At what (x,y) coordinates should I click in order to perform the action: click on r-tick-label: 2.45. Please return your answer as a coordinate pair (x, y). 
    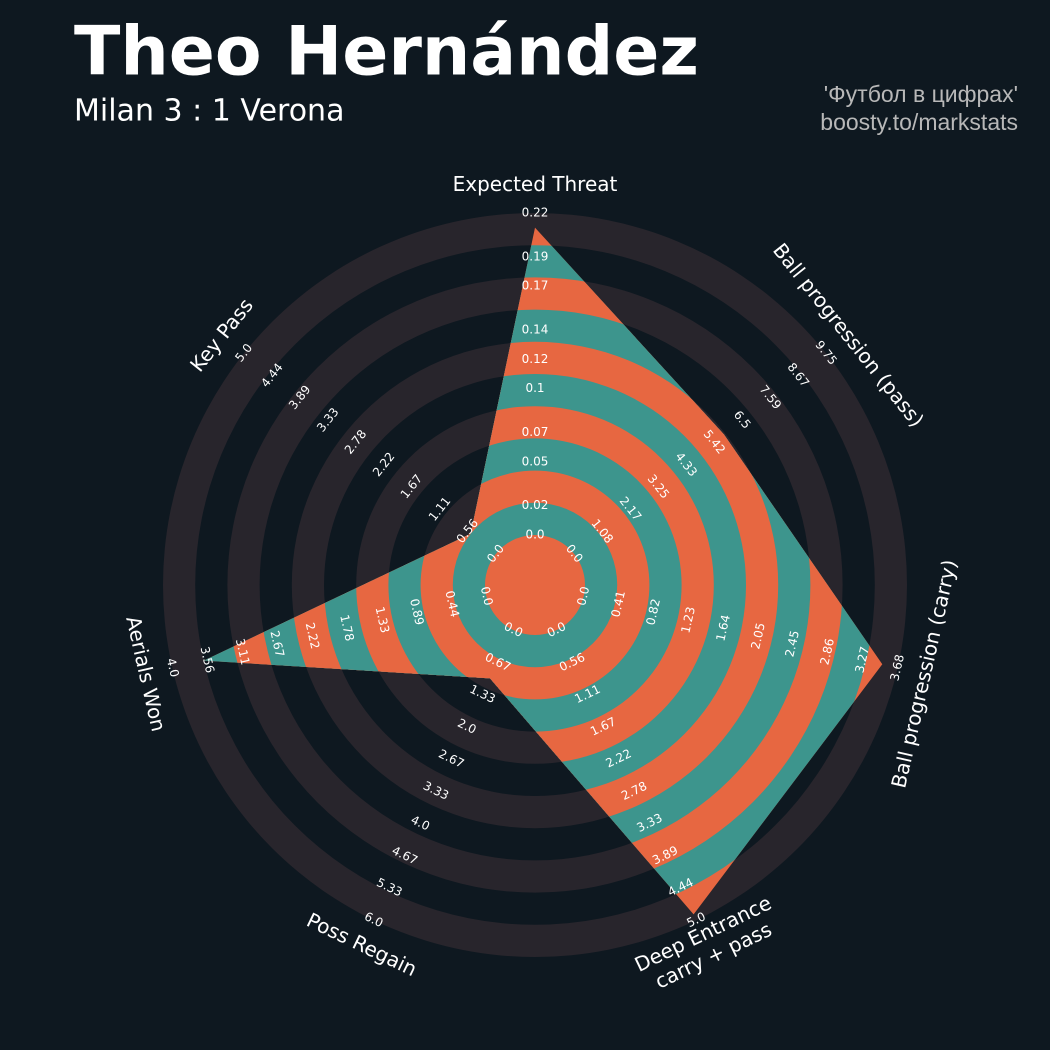
    Looking at the image, I should click on (792, 643).